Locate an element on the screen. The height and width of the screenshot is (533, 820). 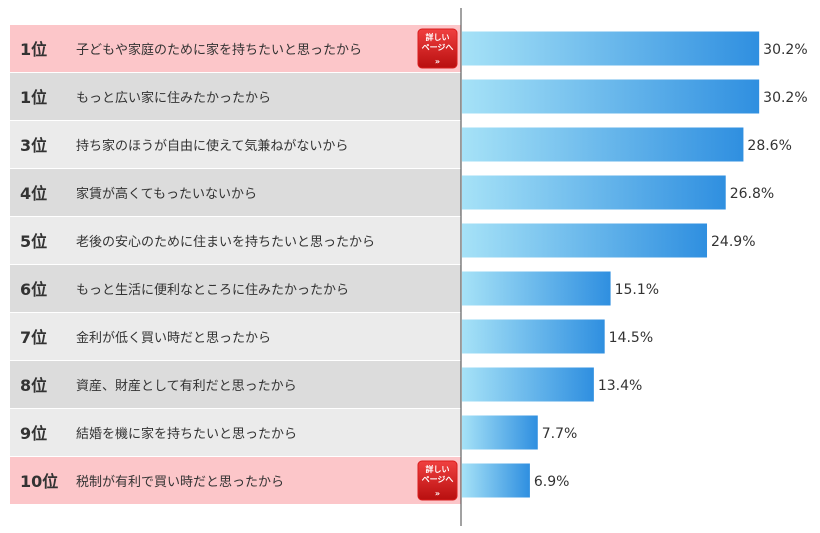
rank-label: 3位 is located at coordinates (33, 145).